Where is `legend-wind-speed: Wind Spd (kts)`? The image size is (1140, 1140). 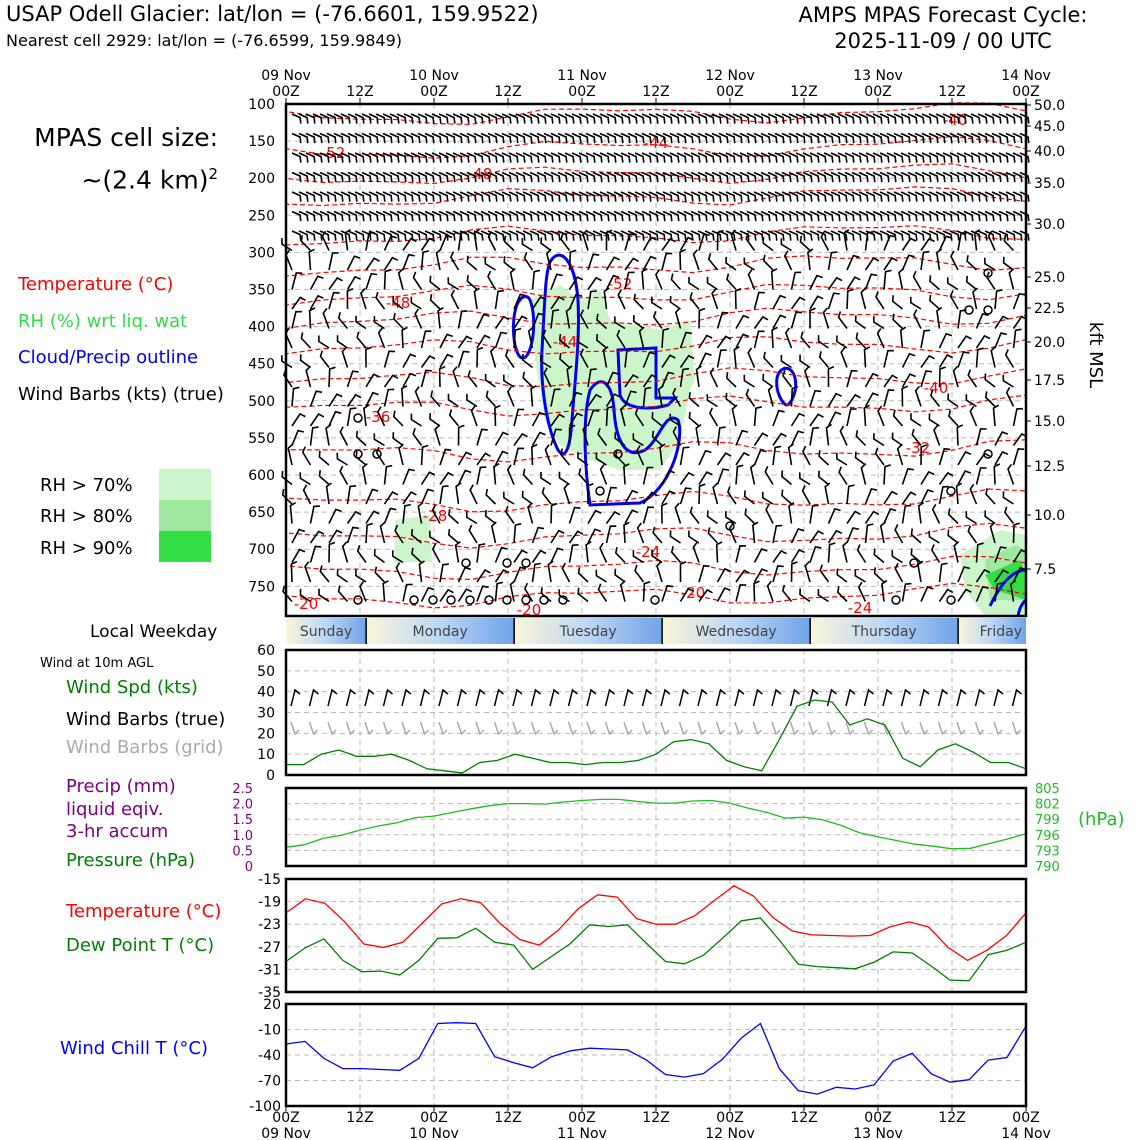 legend-wind-speed: Wind Spd (kts) is located at coordinates (132, 687).